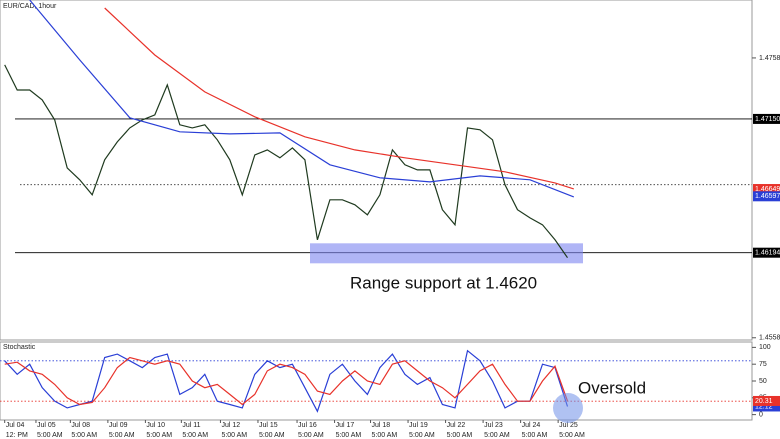 The height and width of the screenshot is (439, 780). What do you see at coordinates (763, 364) in the screenshot?
I see `y-tick-label: 75` at bounding box center [763, 364].